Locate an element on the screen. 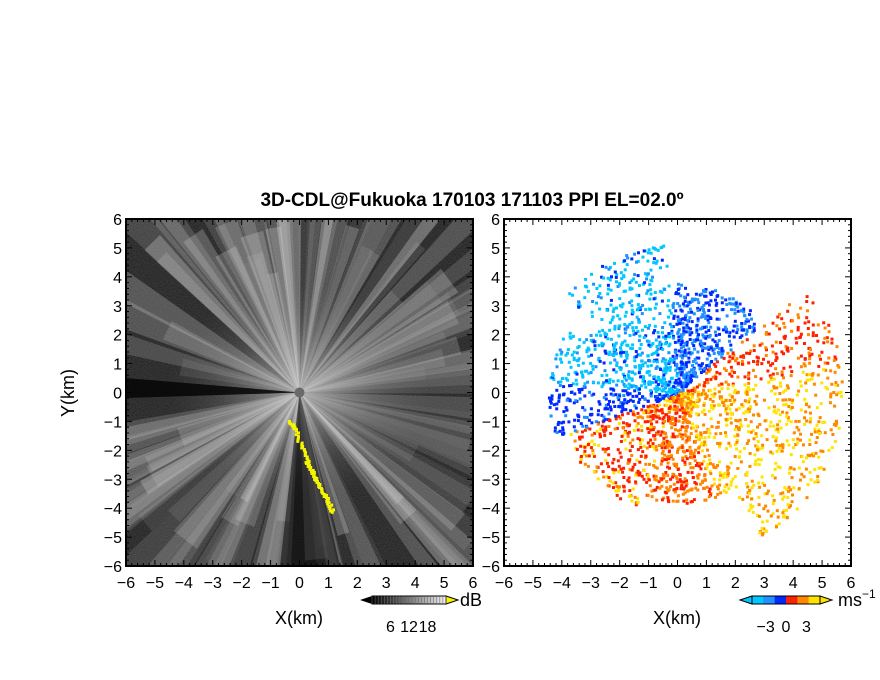 The height and width of the screenshot is (680, 880). reflectivity-x-label: X(km) is located at coordinates (299, 618).